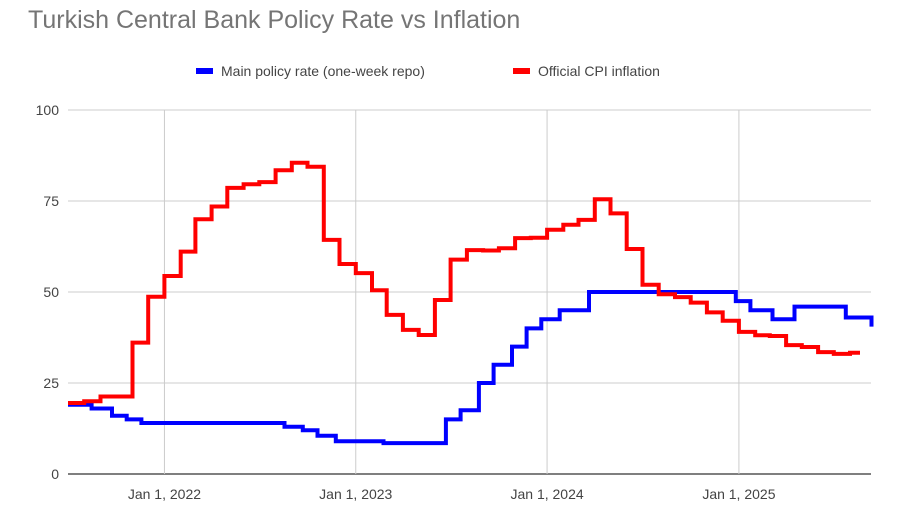  What do you see at coordinates (599, 71) in the screenshot?
I see `legend-label-cpi-inflation: Official CPI inflation` at bounding box center [599, 71].